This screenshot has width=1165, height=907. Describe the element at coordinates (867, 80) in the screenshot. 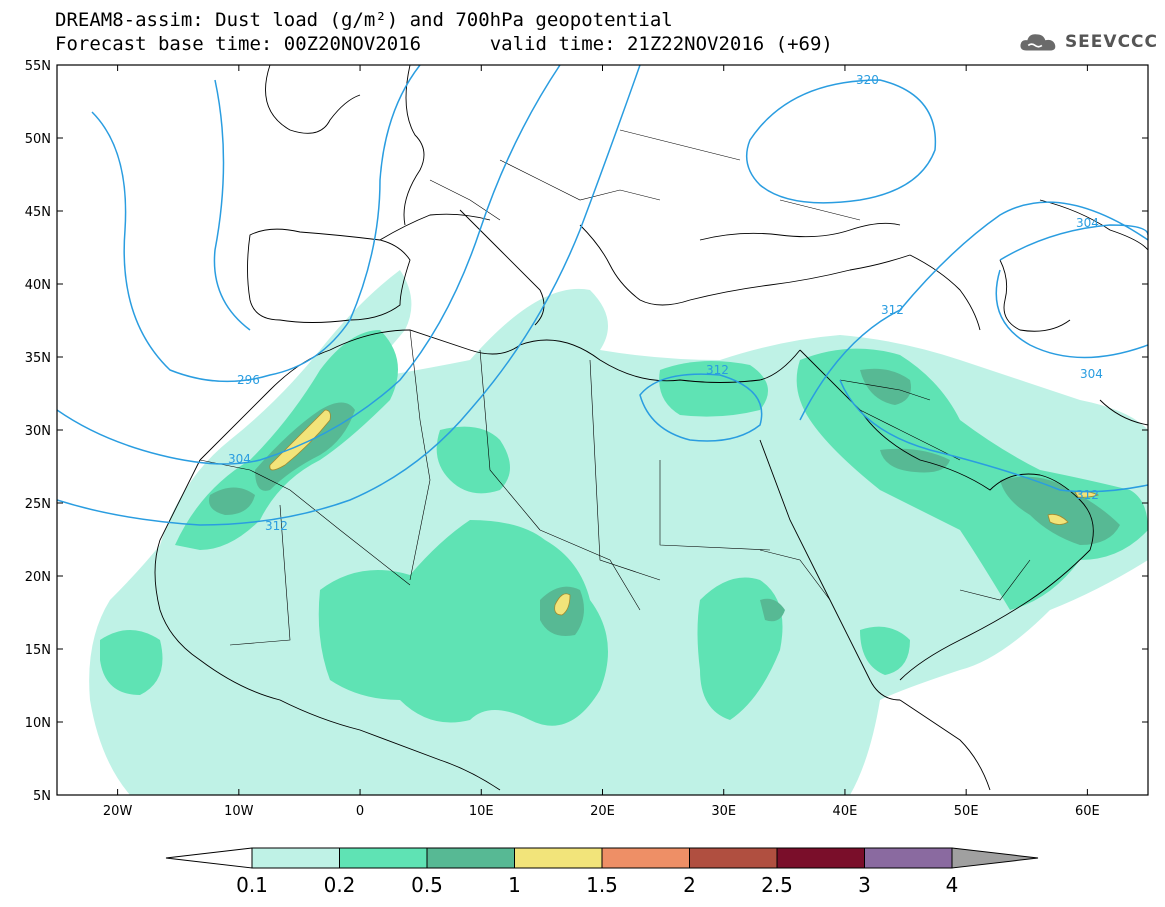

I see `contour-label: 320` at that location.